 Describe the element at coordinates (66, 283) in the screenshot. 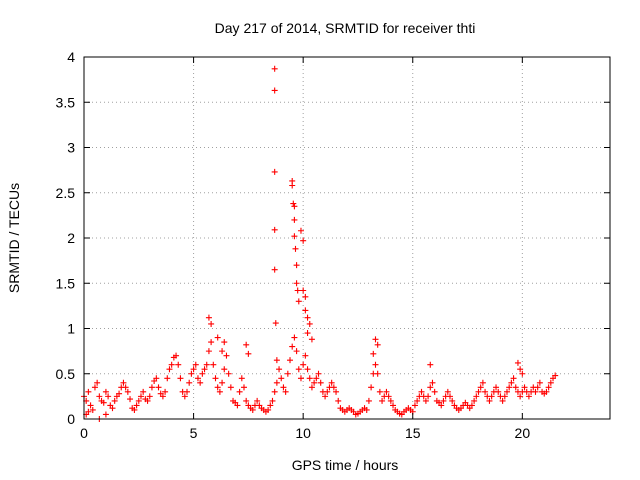

I see `y-tick-label: 1.5` at that location.